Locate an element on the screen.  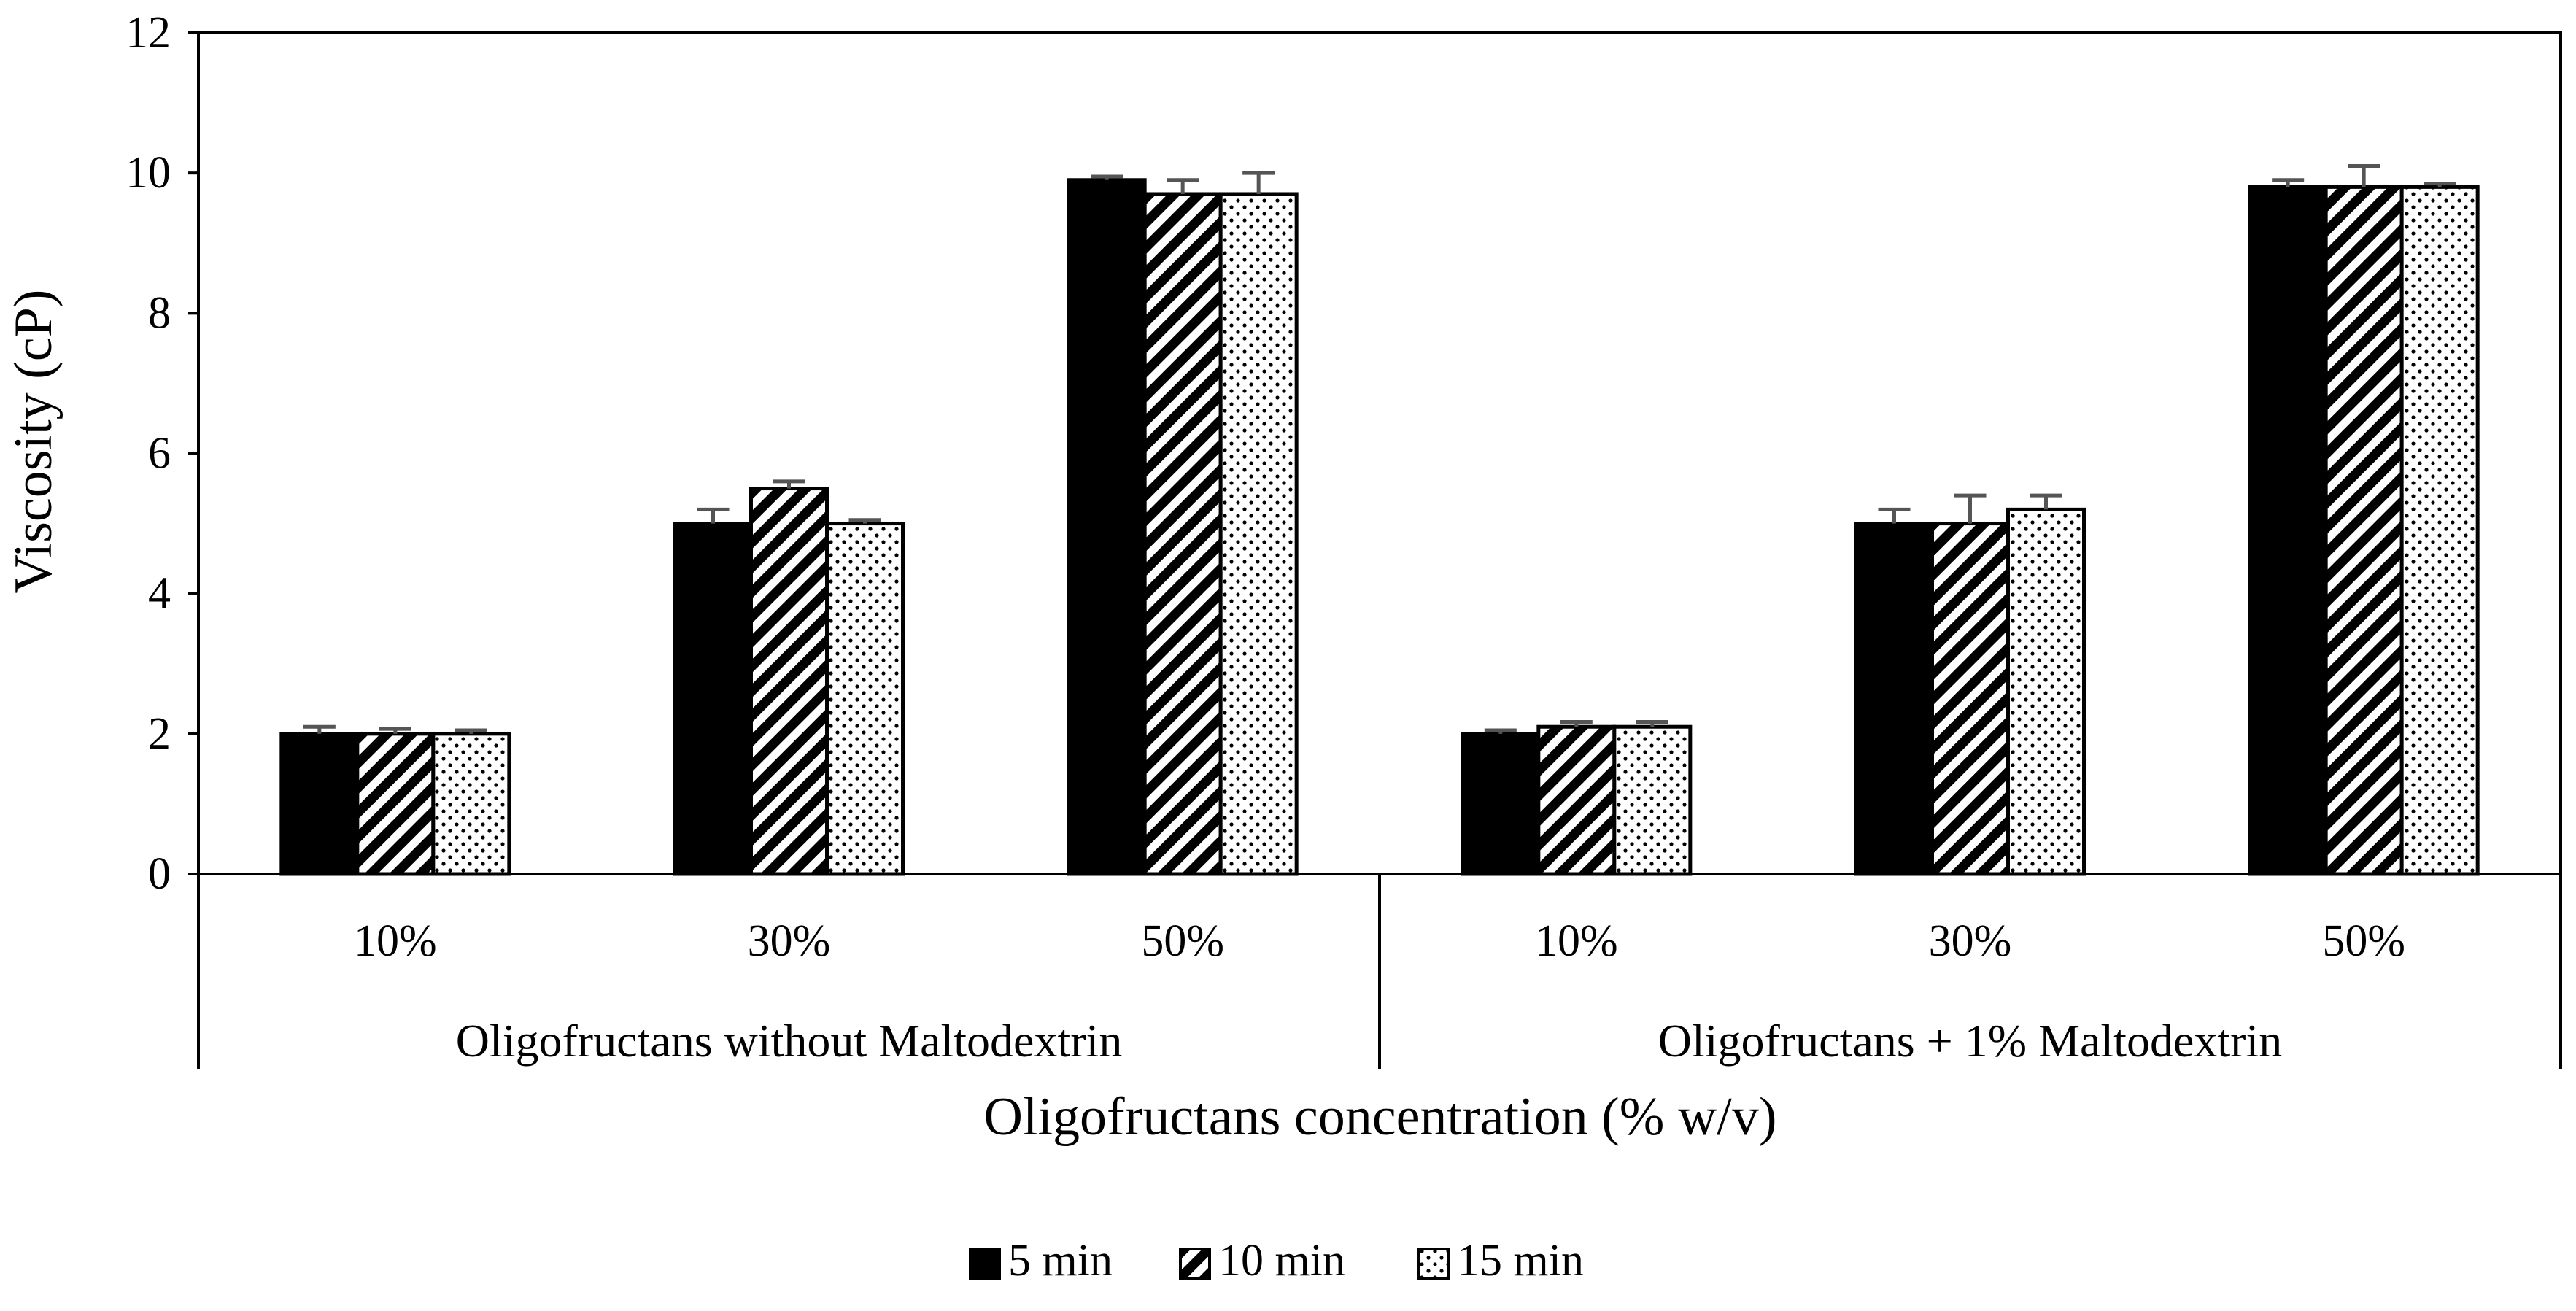
legend-label: 10 min is located at coordinates (1281, 1260).